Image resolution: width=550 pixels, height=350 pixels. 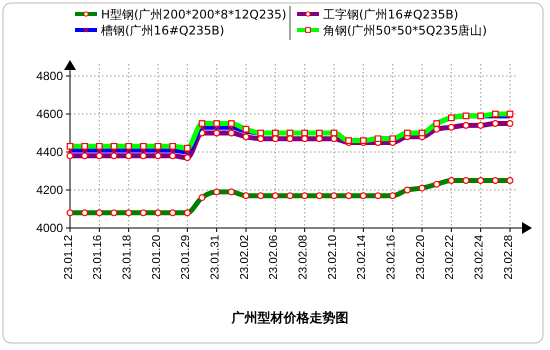 What do you see at coordinates (450, 257) in the screenshot?
I see `x-tick-label: 23.02.22` at bounding box center [450, 257].